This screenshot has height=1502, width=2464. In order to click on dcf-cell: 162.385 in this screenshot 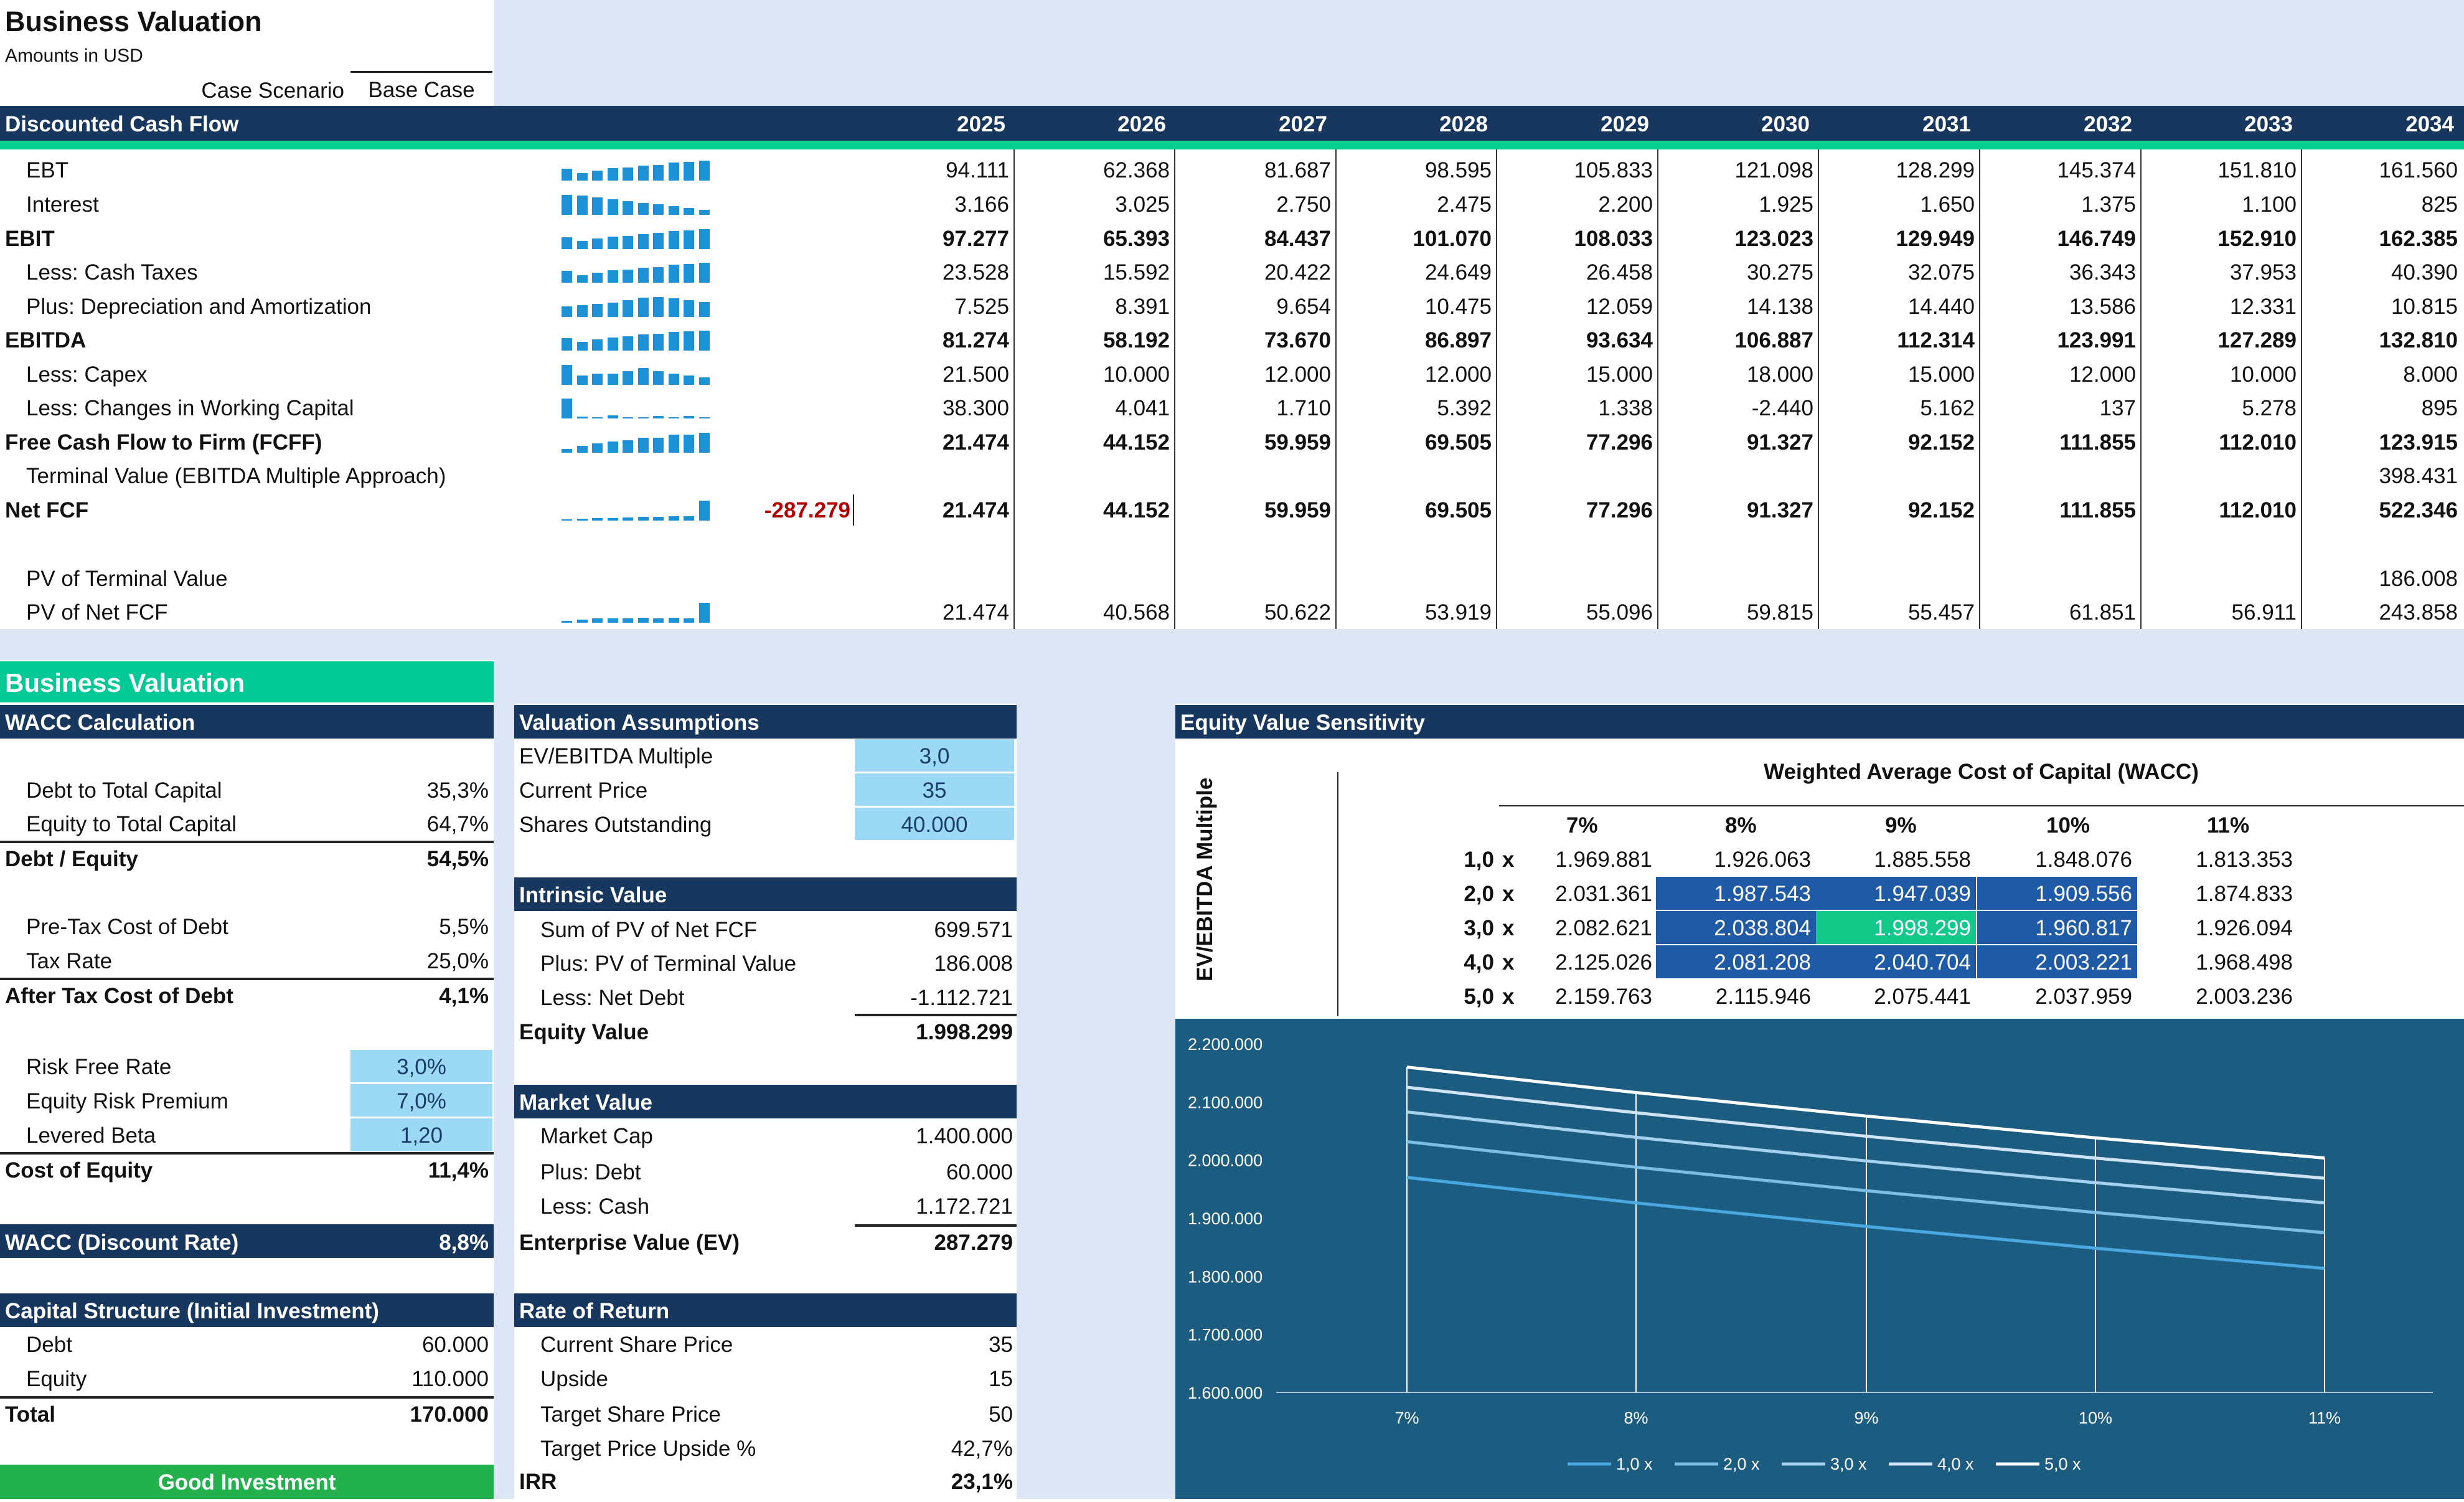, I will do `click(2418, 239)`.